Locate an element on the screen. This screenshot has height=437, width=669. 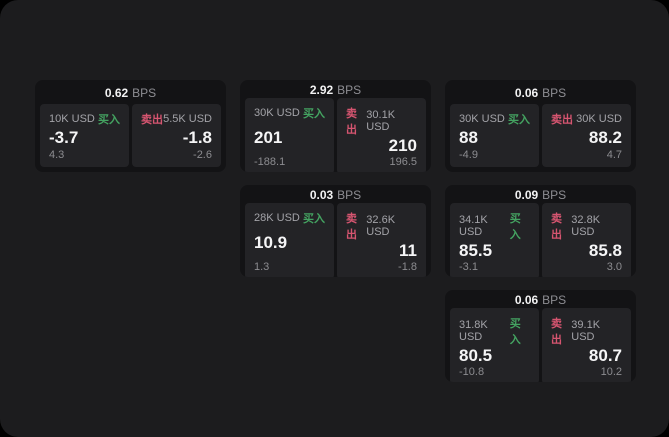
buy-quote-tile: 28K USD 买入 10.9 1.3 is located at coordinates (289, 240).